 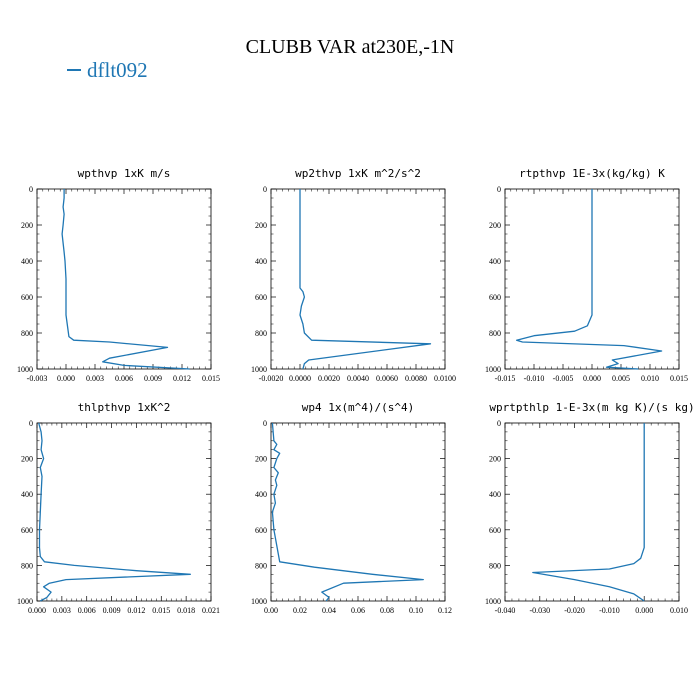 What do you see at coordinates (300, 610) in the screenshot?
I see `x-tick-label: 0.02` at bounding box center [300, 610].